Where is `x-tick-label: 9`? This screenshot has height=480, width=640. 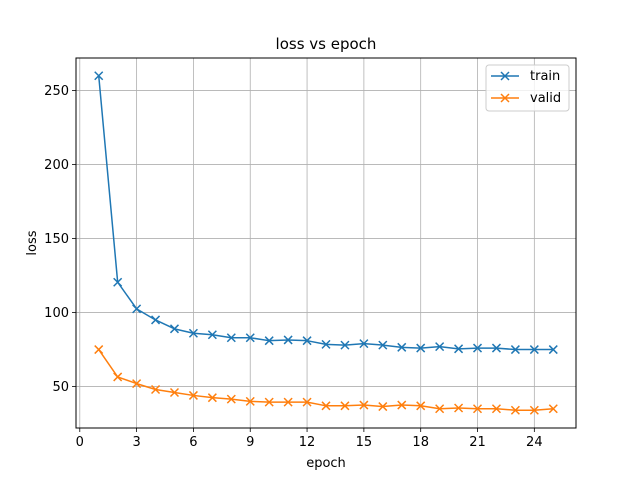 x-tick-label: 9 is located at coordinates (250, 442).